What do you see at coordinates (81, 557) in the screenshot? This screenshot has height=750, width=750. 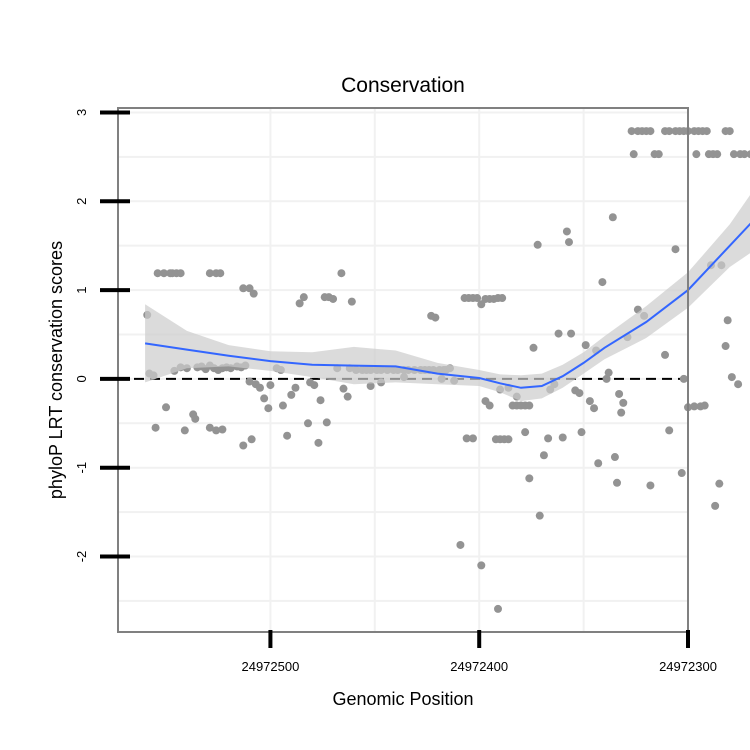 I see `y-tick-label: -2` at bounding box center [81, 557].